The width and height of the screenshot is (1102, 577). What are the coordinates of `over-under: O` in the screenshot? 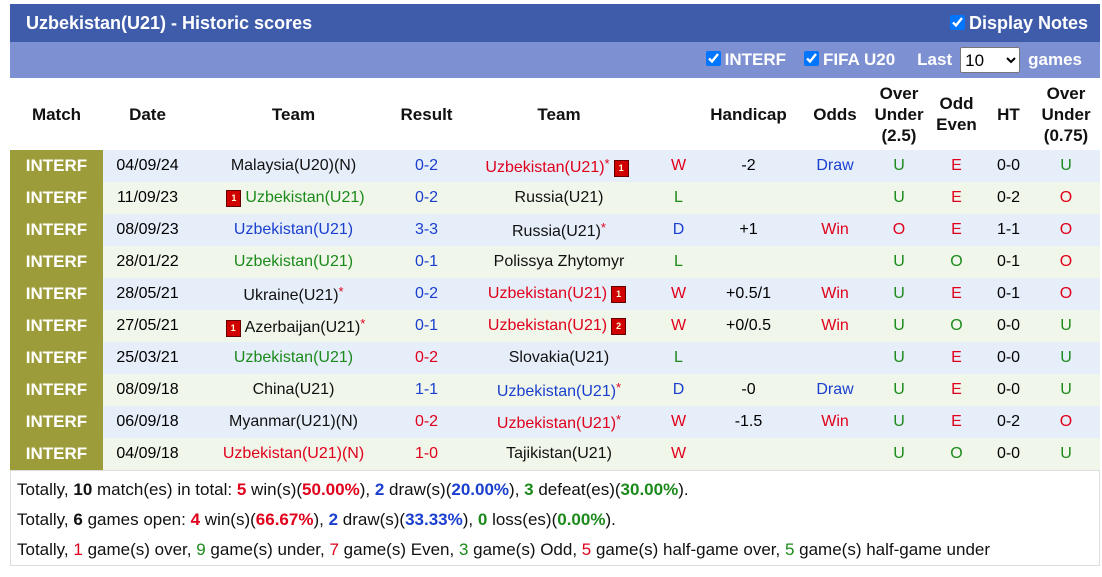 It's located at (899, 229).